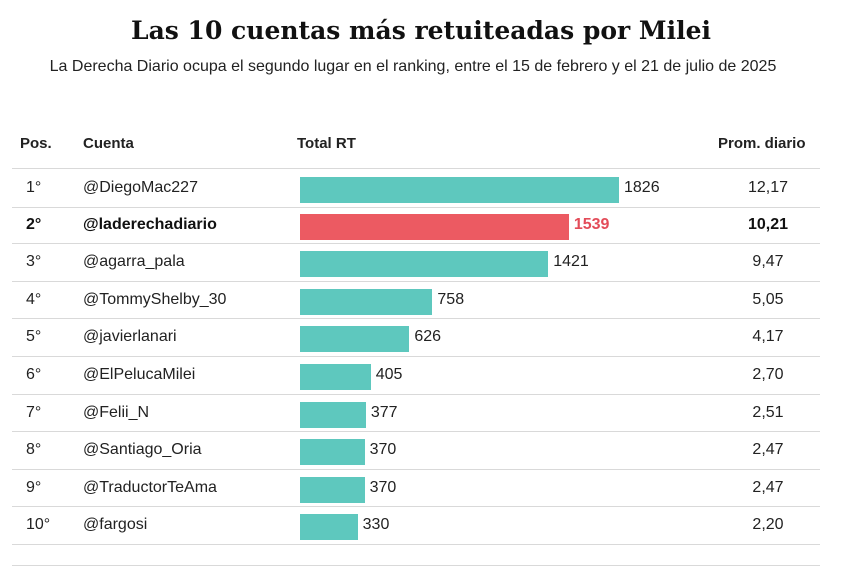  I want to click on table-row: 1° @DiegoMac227 1826 12,17, so click(416, 188).